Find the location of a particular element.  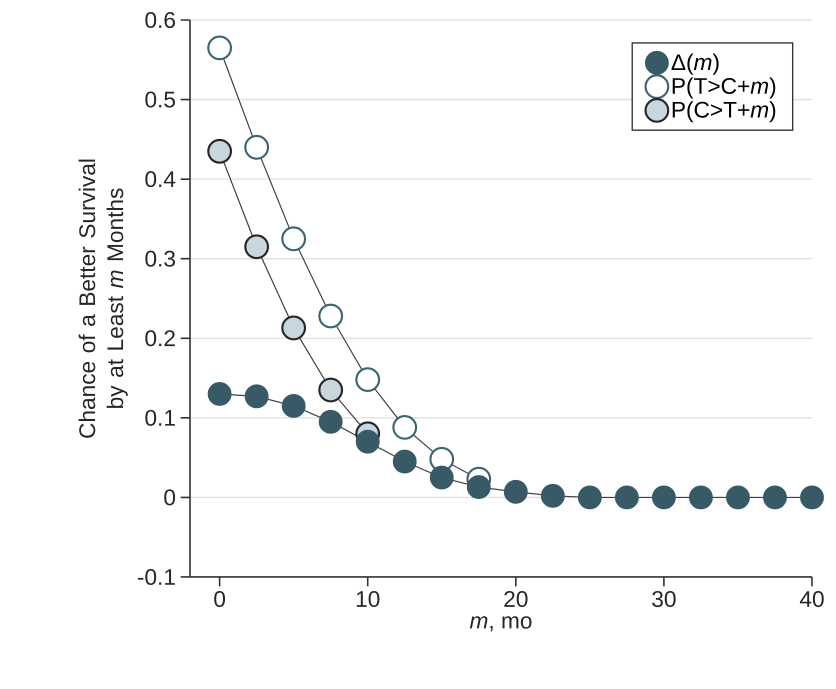

x-tick-label: 10 is located at coordinates (368, 599).